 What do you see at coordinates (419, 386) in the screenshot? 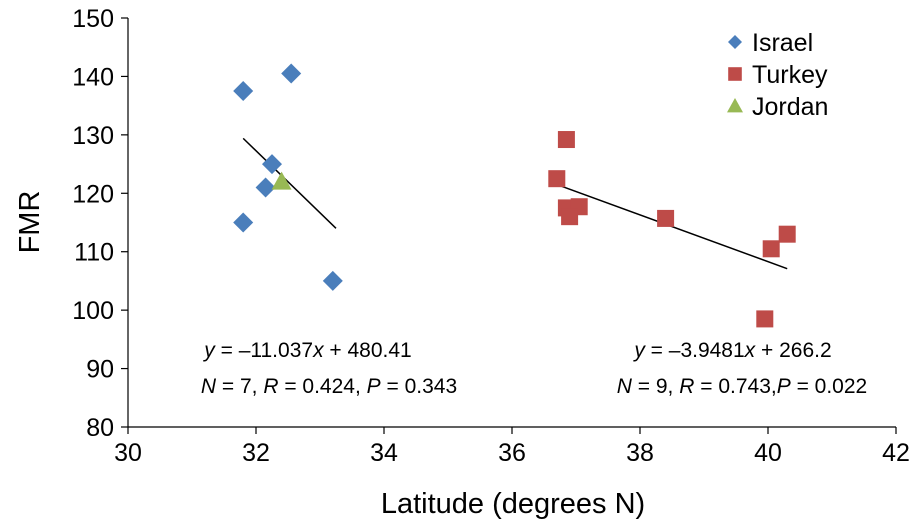
I see `annotation-segment: = 0.343` at bounding box center [419, 386].